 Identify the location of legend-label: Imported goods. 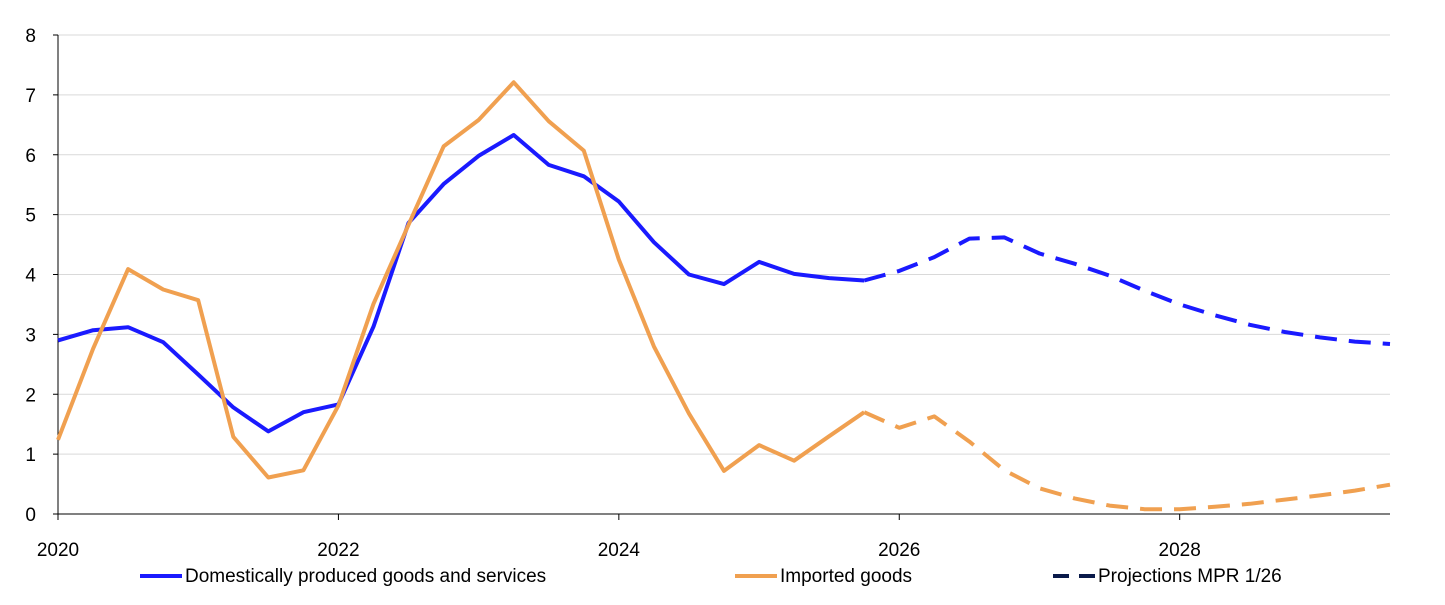
(846, 576).